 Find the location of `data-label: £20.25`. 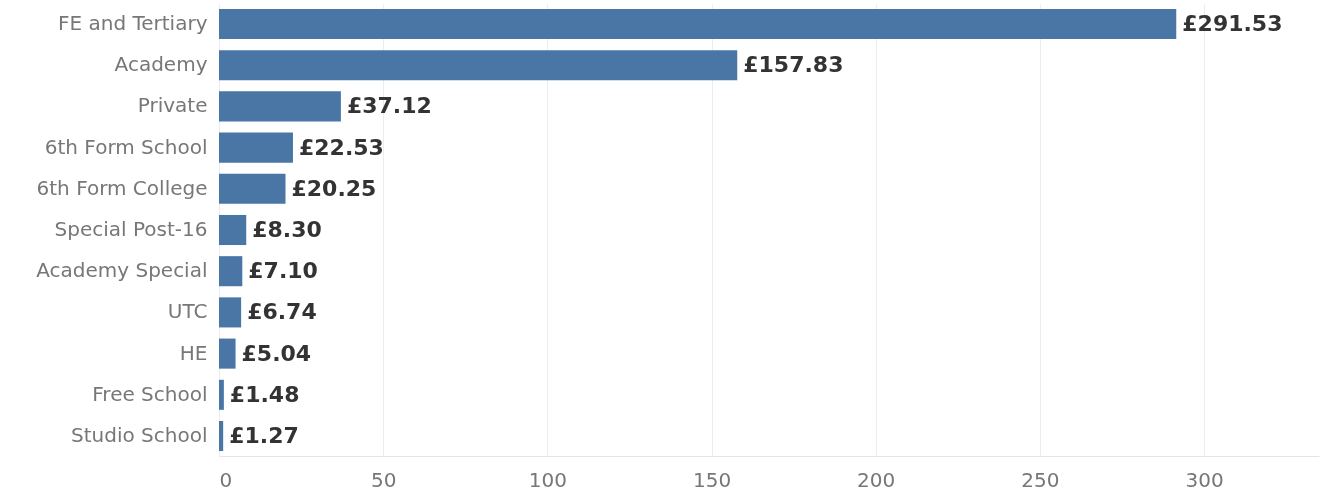

data-label: £20.25 is located at coordinates (334, 188).